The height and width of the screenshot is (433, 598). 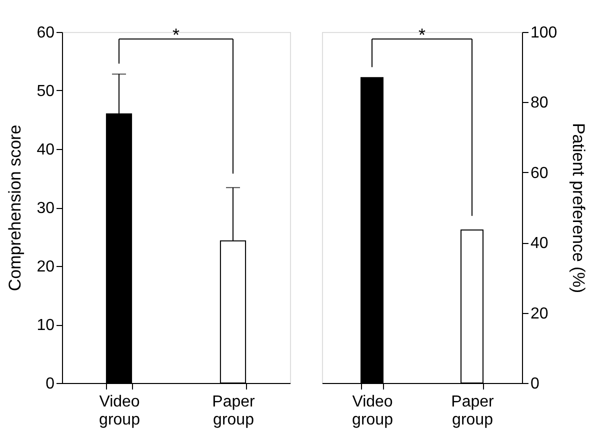 I want to click on y-tick-label: 50, so click(x=45, y=91).